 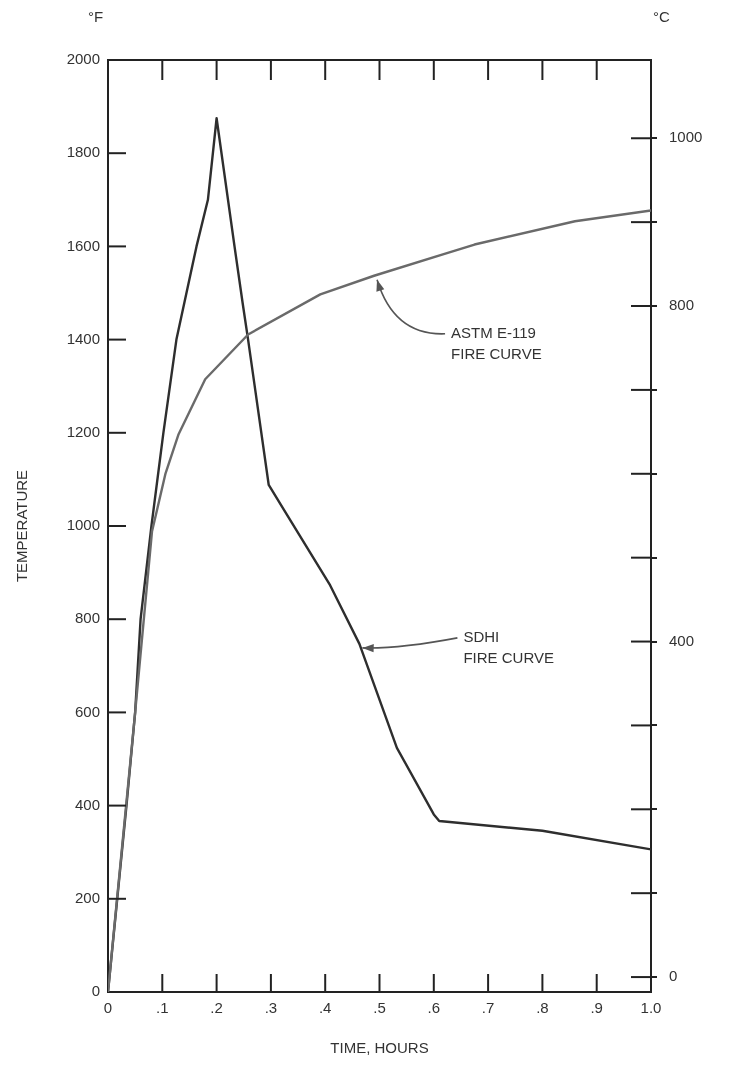 I want to click on x-tick-label: .3, so click(x=271, y=1008).